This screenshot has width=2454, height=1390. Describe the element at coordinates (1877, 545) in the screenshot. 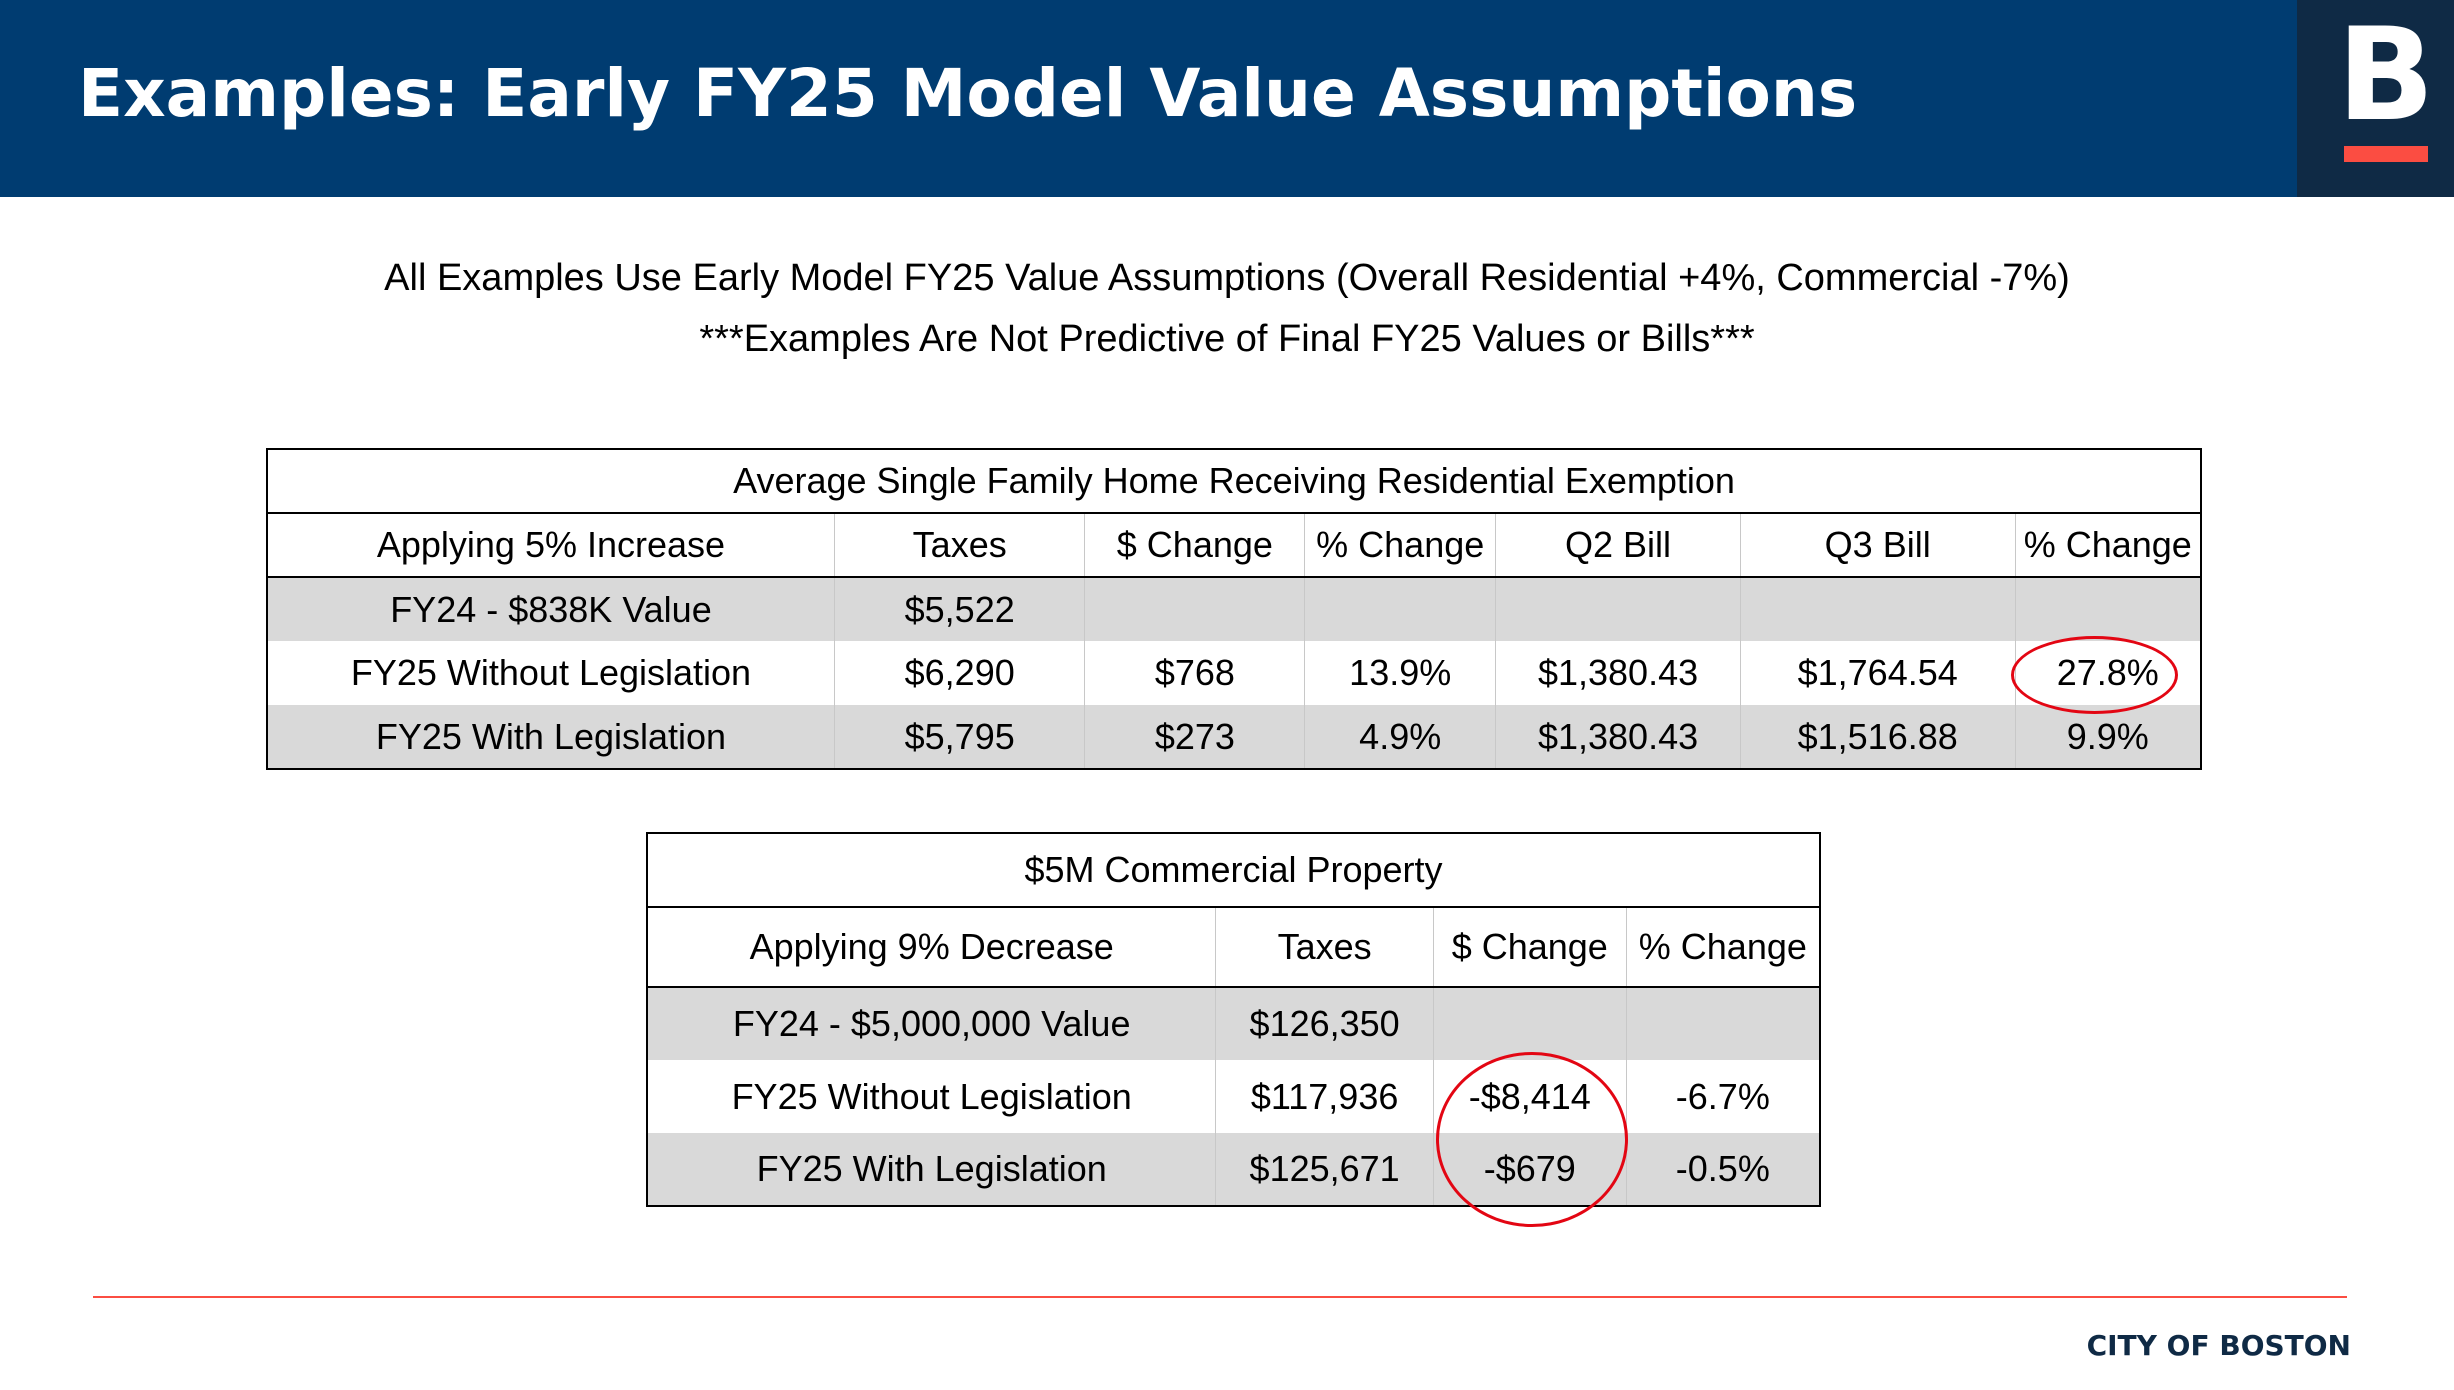

I see `column-header: Q3 Bill` at that location.